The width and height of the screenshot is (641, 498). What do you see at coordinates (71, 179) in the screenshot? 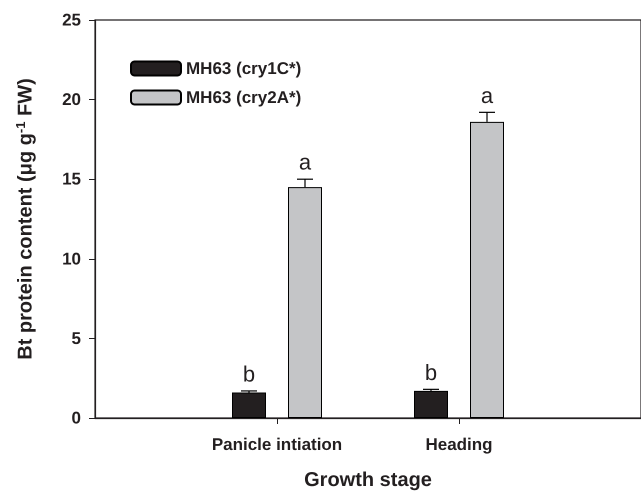
I see `y-tick-label: 15` at bounding box center [71, 179].